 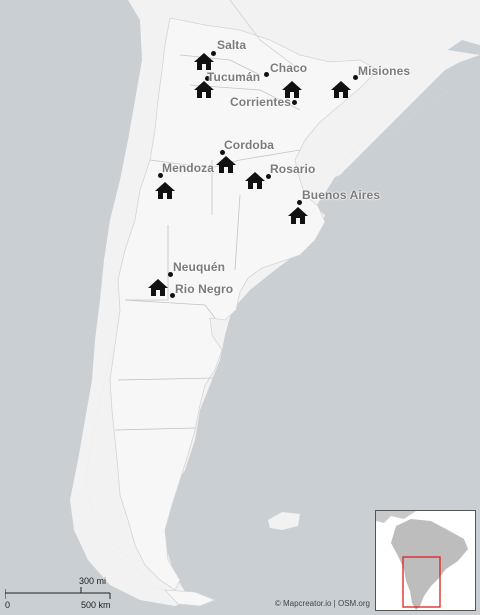 I want to click on scale-bar-lines, so click(x=58, y=593).